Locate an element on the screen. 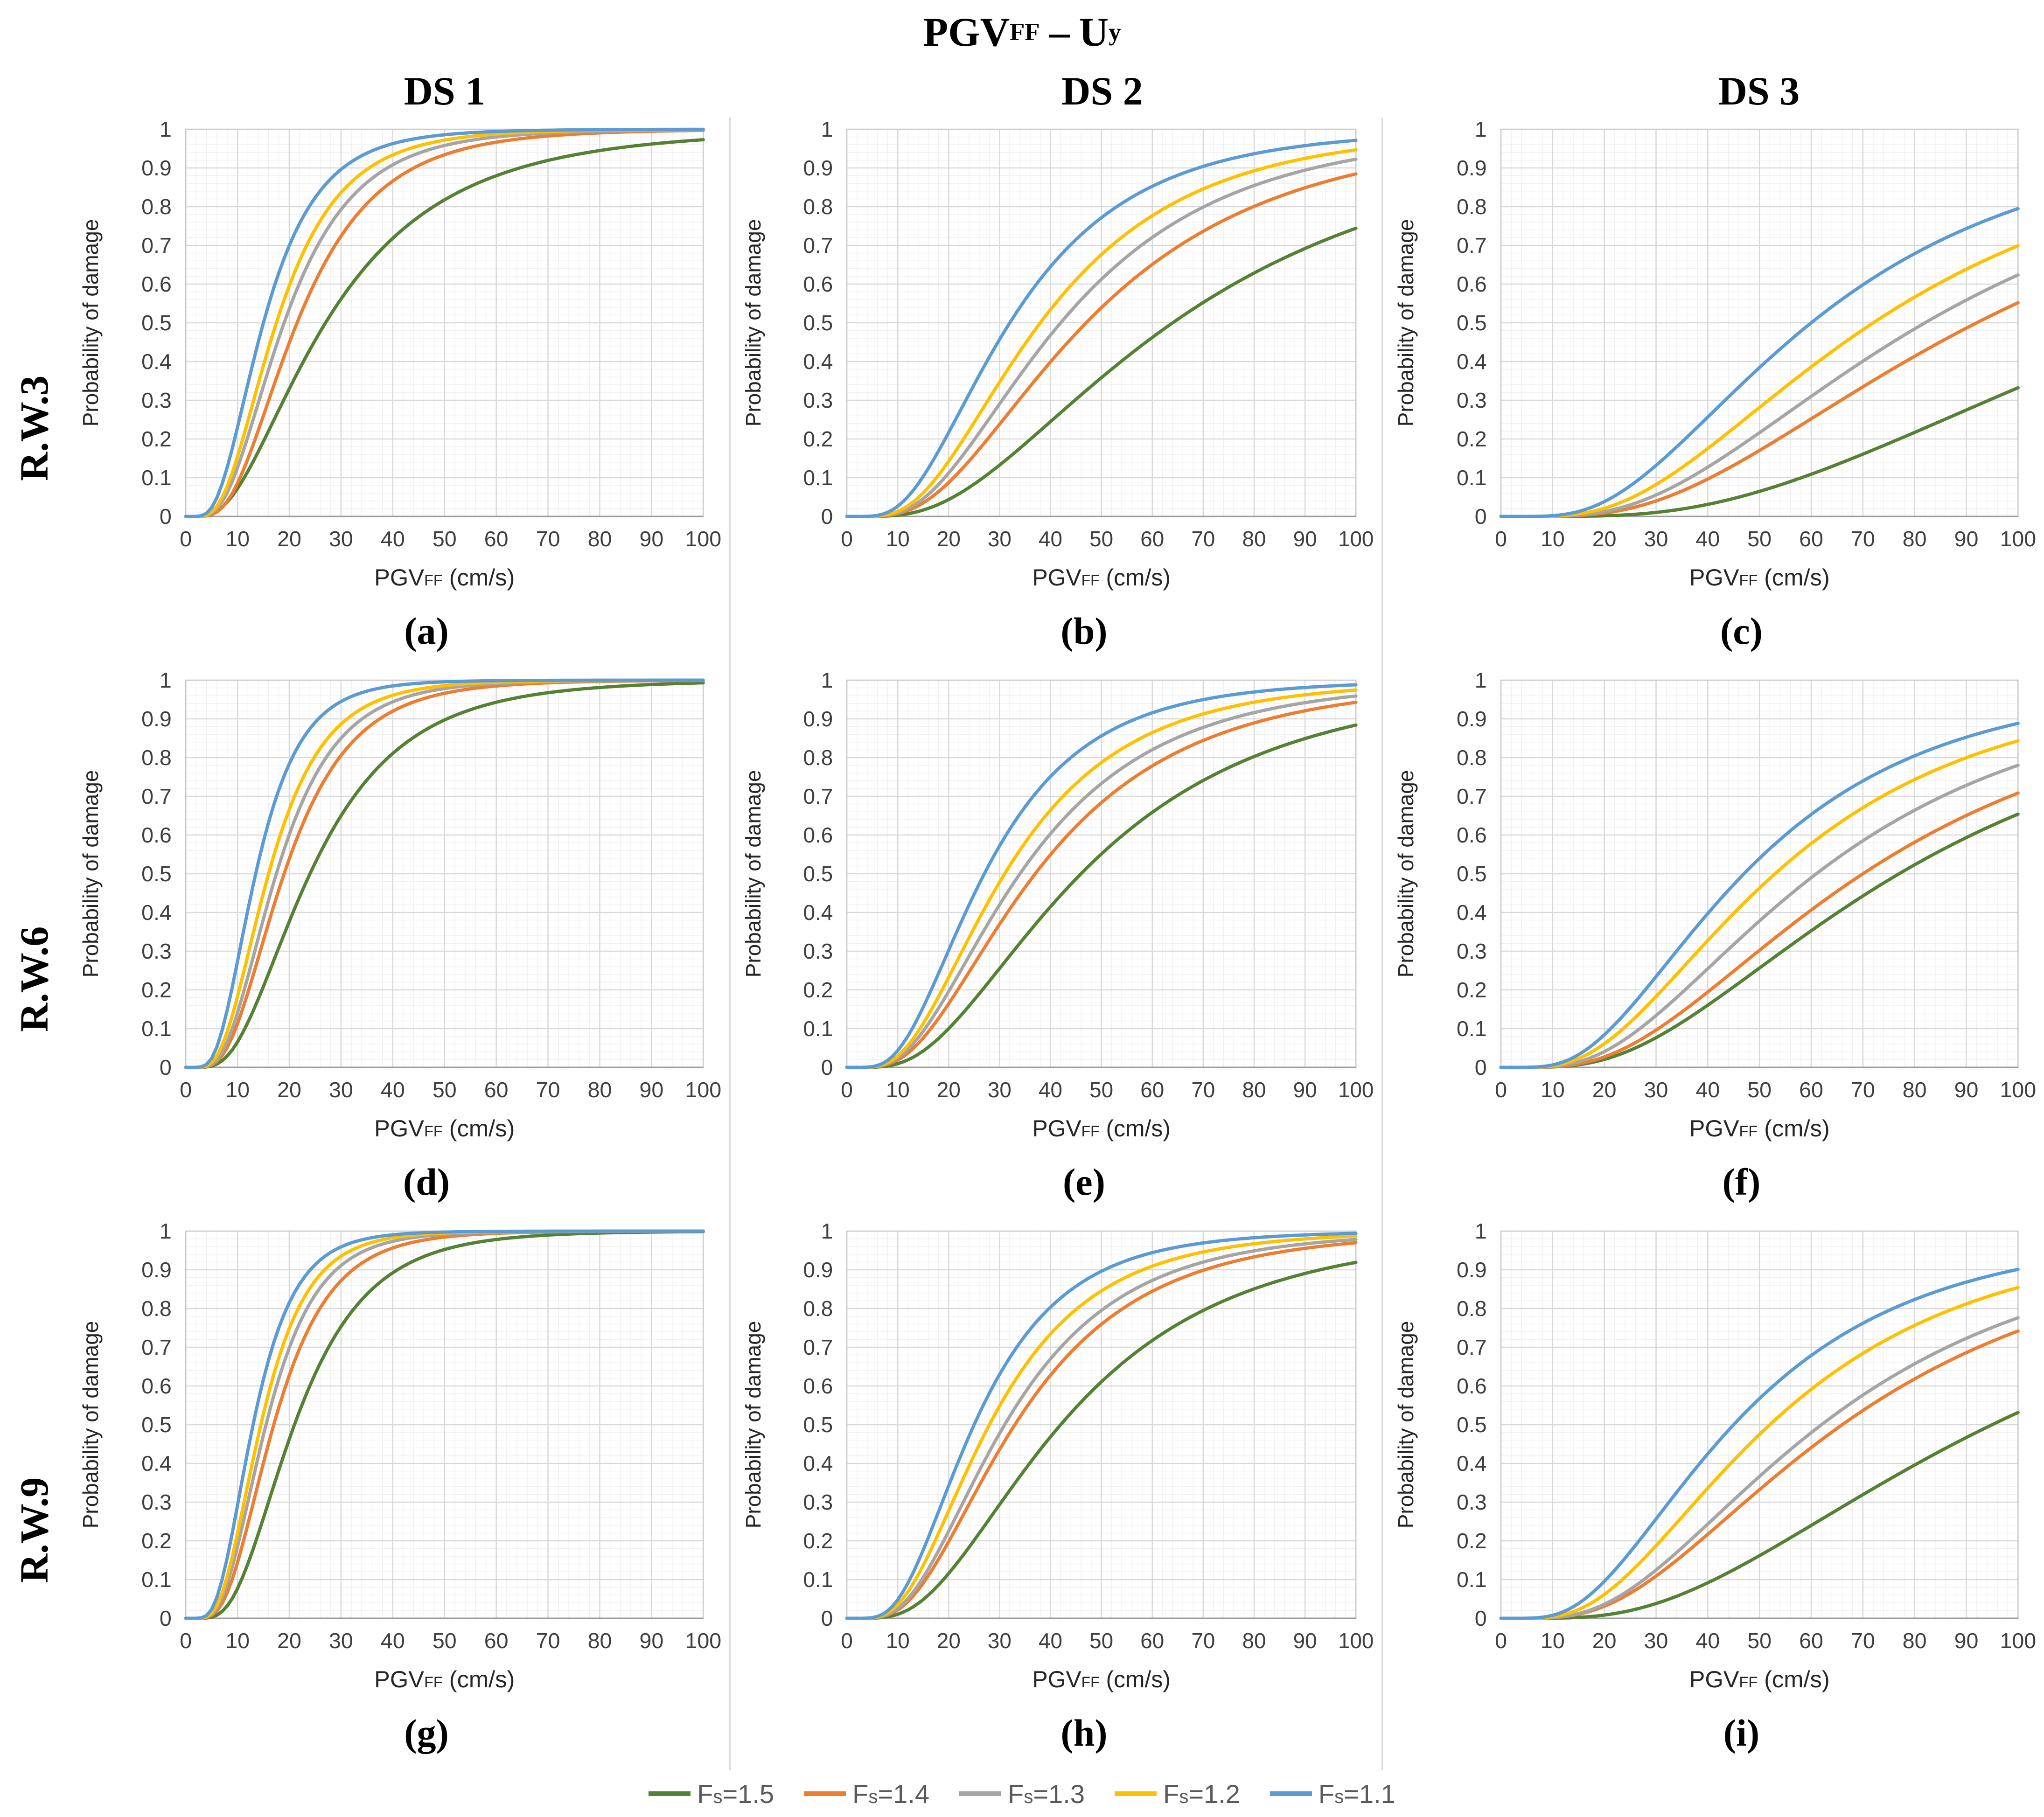 This screenshot has width=2044, height=1817. legend-swatch-fs15 is located at coordinates (670, 1793).